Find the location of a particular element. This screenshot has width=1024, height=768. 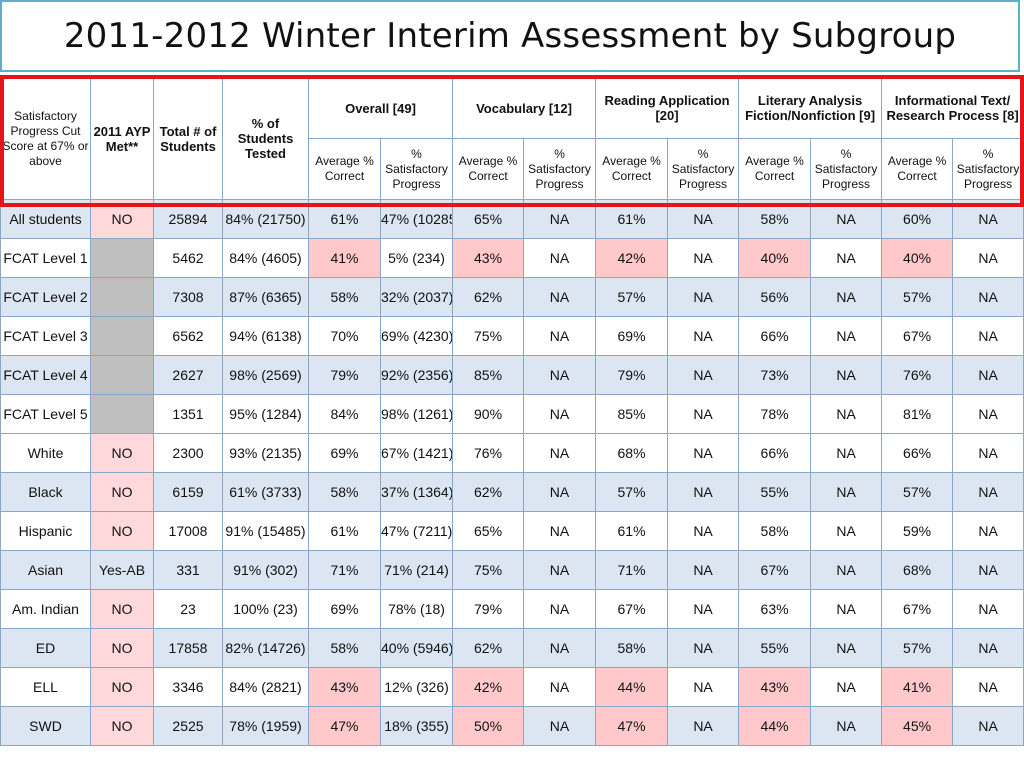

avg-correct-cell: 79% is located at coordinates (488, 609).